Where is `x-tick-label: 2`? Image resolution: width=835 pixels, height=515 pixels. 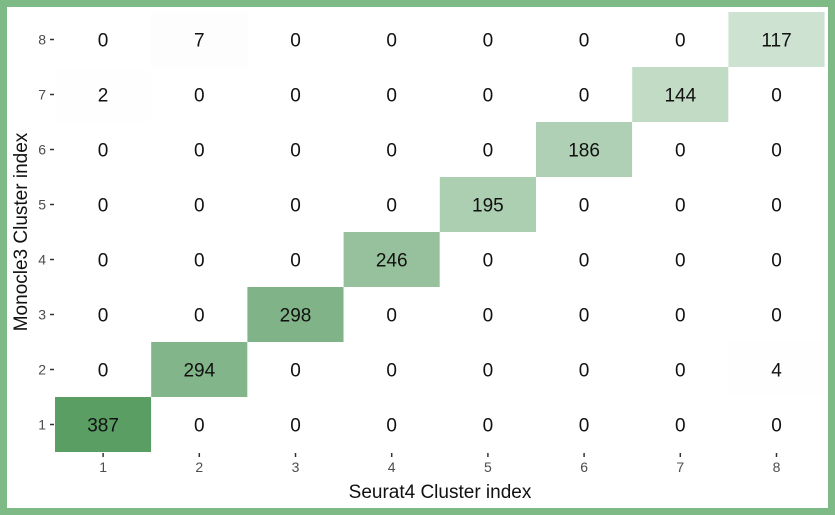
x-tick-label: 2 is located at coordinates (199, 467).